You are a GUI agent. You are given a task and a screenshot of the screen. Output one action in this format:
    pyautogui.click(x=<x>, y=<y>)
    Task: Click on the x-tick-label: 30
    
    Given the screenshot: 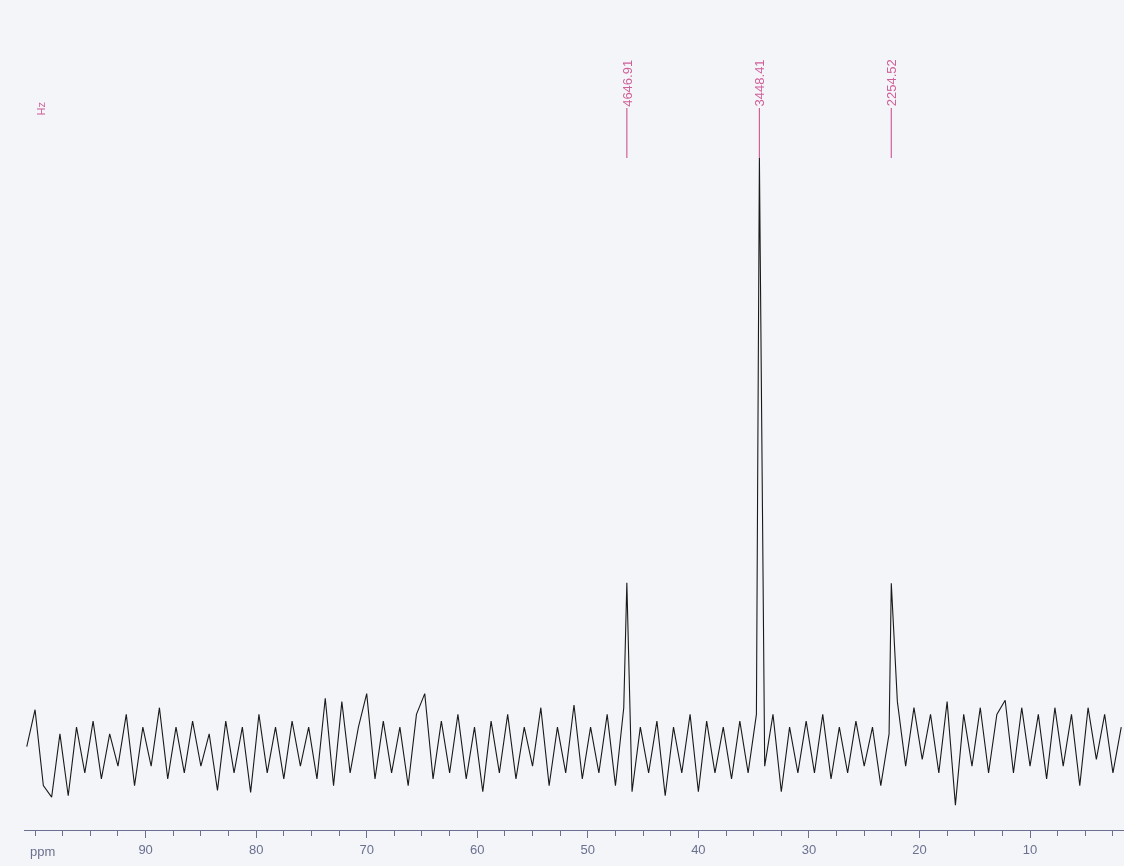 What is the action you would take?
    pyautogui.click(x=809, y=849)
    